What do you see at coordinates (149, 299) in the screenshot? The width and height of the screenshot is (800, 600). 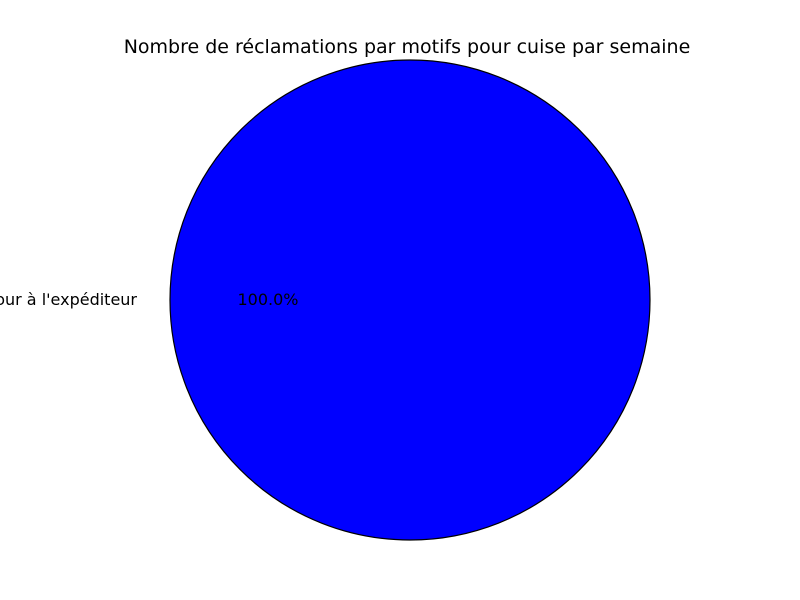 I see `pie-labels: Retour à l'expéditeur 100.0%` at bounding box center [149, 299].